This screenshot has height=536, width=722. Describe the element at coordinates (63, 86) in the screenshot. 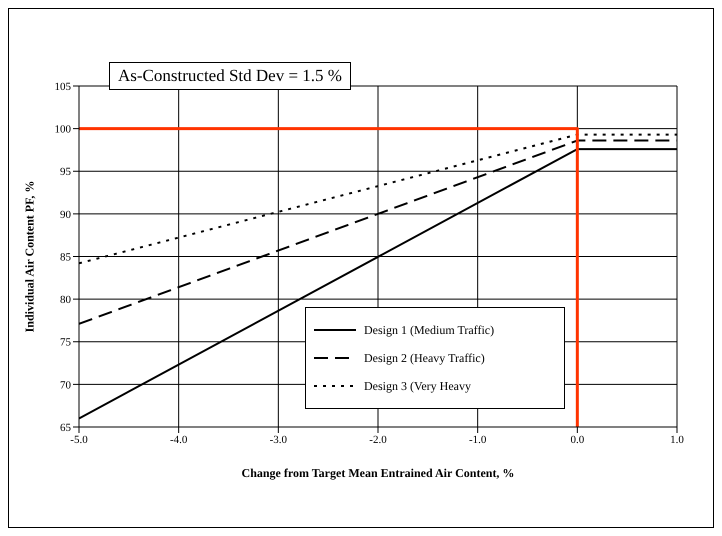

I see `y-tick-label: 105` at that location.